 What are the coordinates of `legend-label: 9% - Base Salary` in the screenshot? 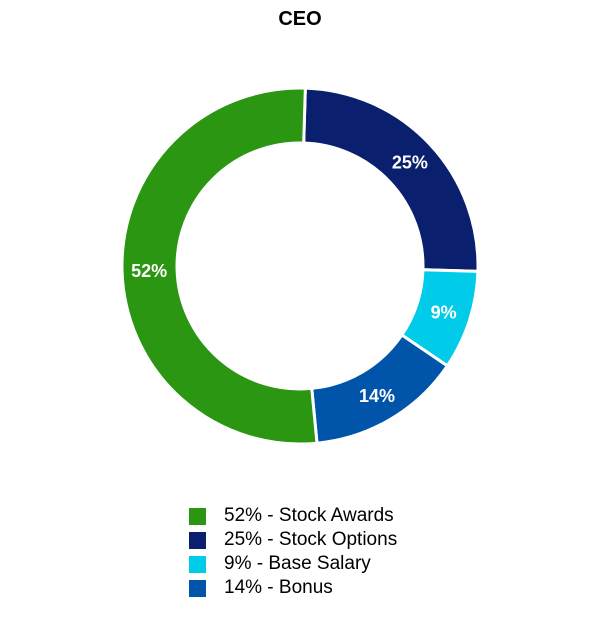 It's located at (297, 563).